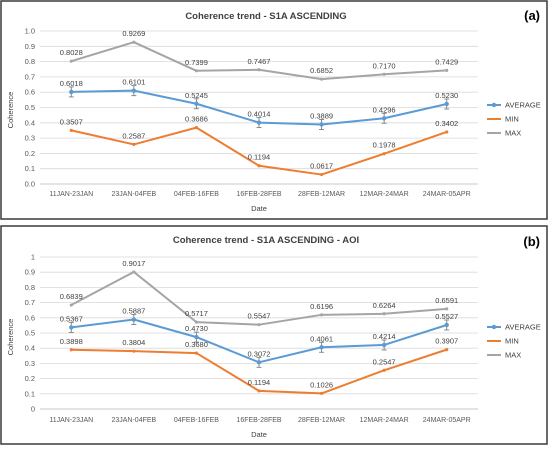  What do you see at coordinates (384, 361) in the screenshot?
I see `data-label-min: 0.2547` at bounding box center [384, 361].